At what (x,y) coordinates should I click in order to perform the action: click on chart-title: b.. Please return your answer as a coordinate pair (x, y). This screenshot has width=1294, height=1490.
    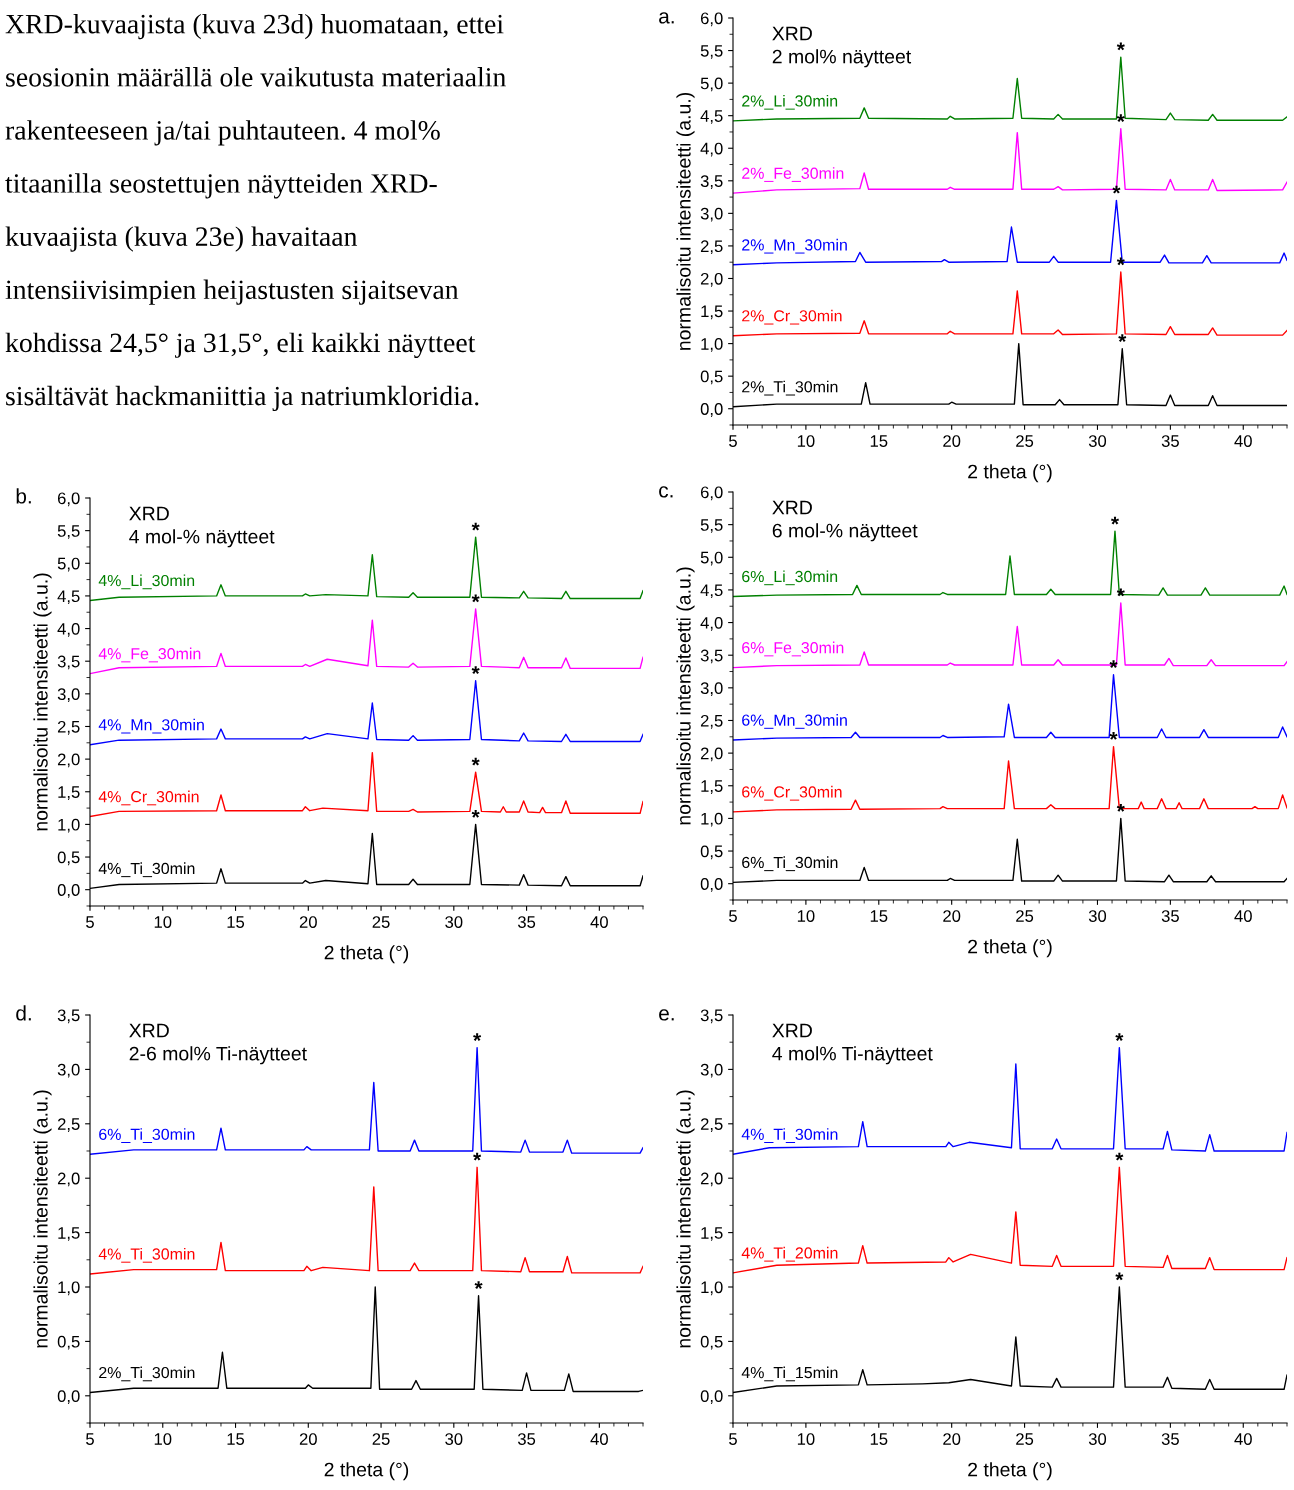
    Looking at the image, I should click on (23, 496).